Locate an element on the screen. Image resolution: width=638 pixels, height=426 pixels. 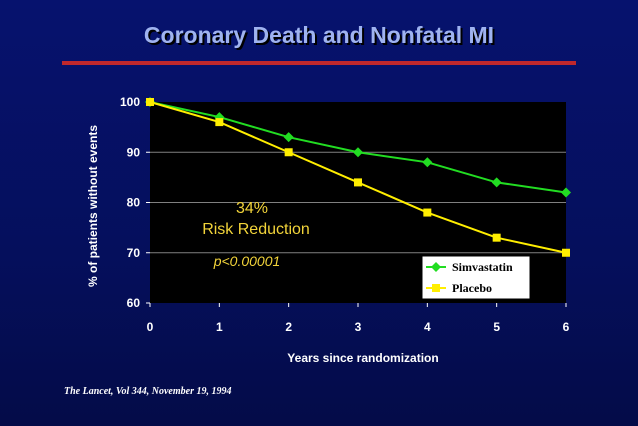
x-tick-label: 0 is located at coordinates (150, 327).